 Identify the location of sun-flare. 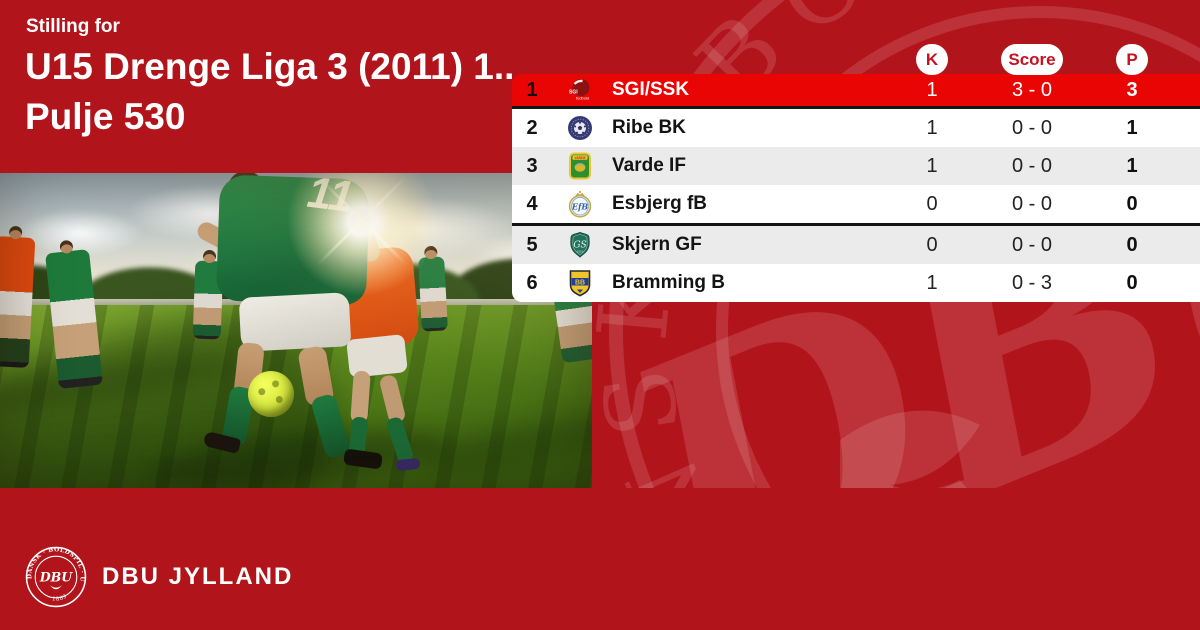
(362, 237).